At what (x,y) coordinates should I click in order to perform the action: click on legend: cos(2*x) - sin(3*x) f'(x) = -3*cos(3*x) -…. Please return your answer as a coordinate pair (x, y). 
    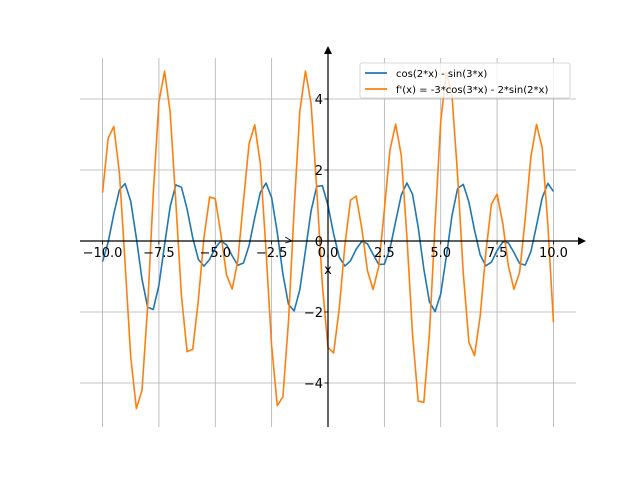
    Looking at the image, I should click on (465, 80).